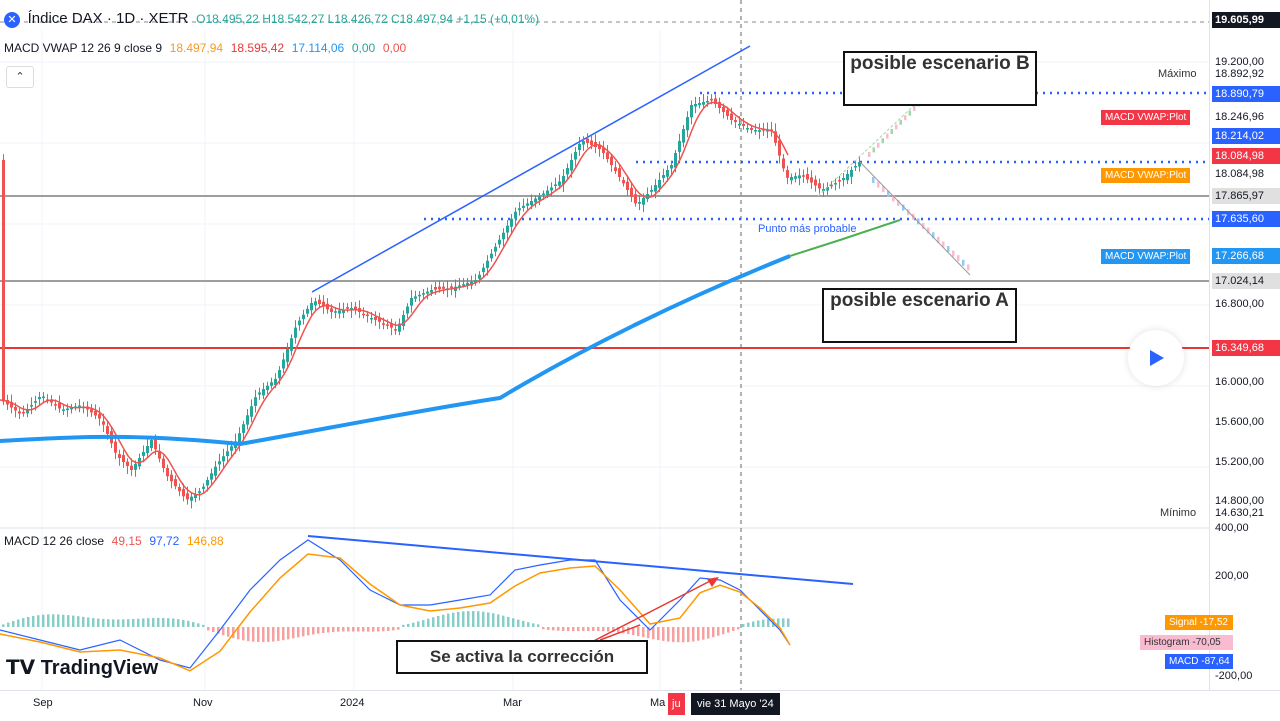 The image size is (1280, 721). What do you see at coordinates (108, 18) in the screenshot?
I see `chart-title: Índice DAX · 1D · XETR` at bounding box center [108, 18].